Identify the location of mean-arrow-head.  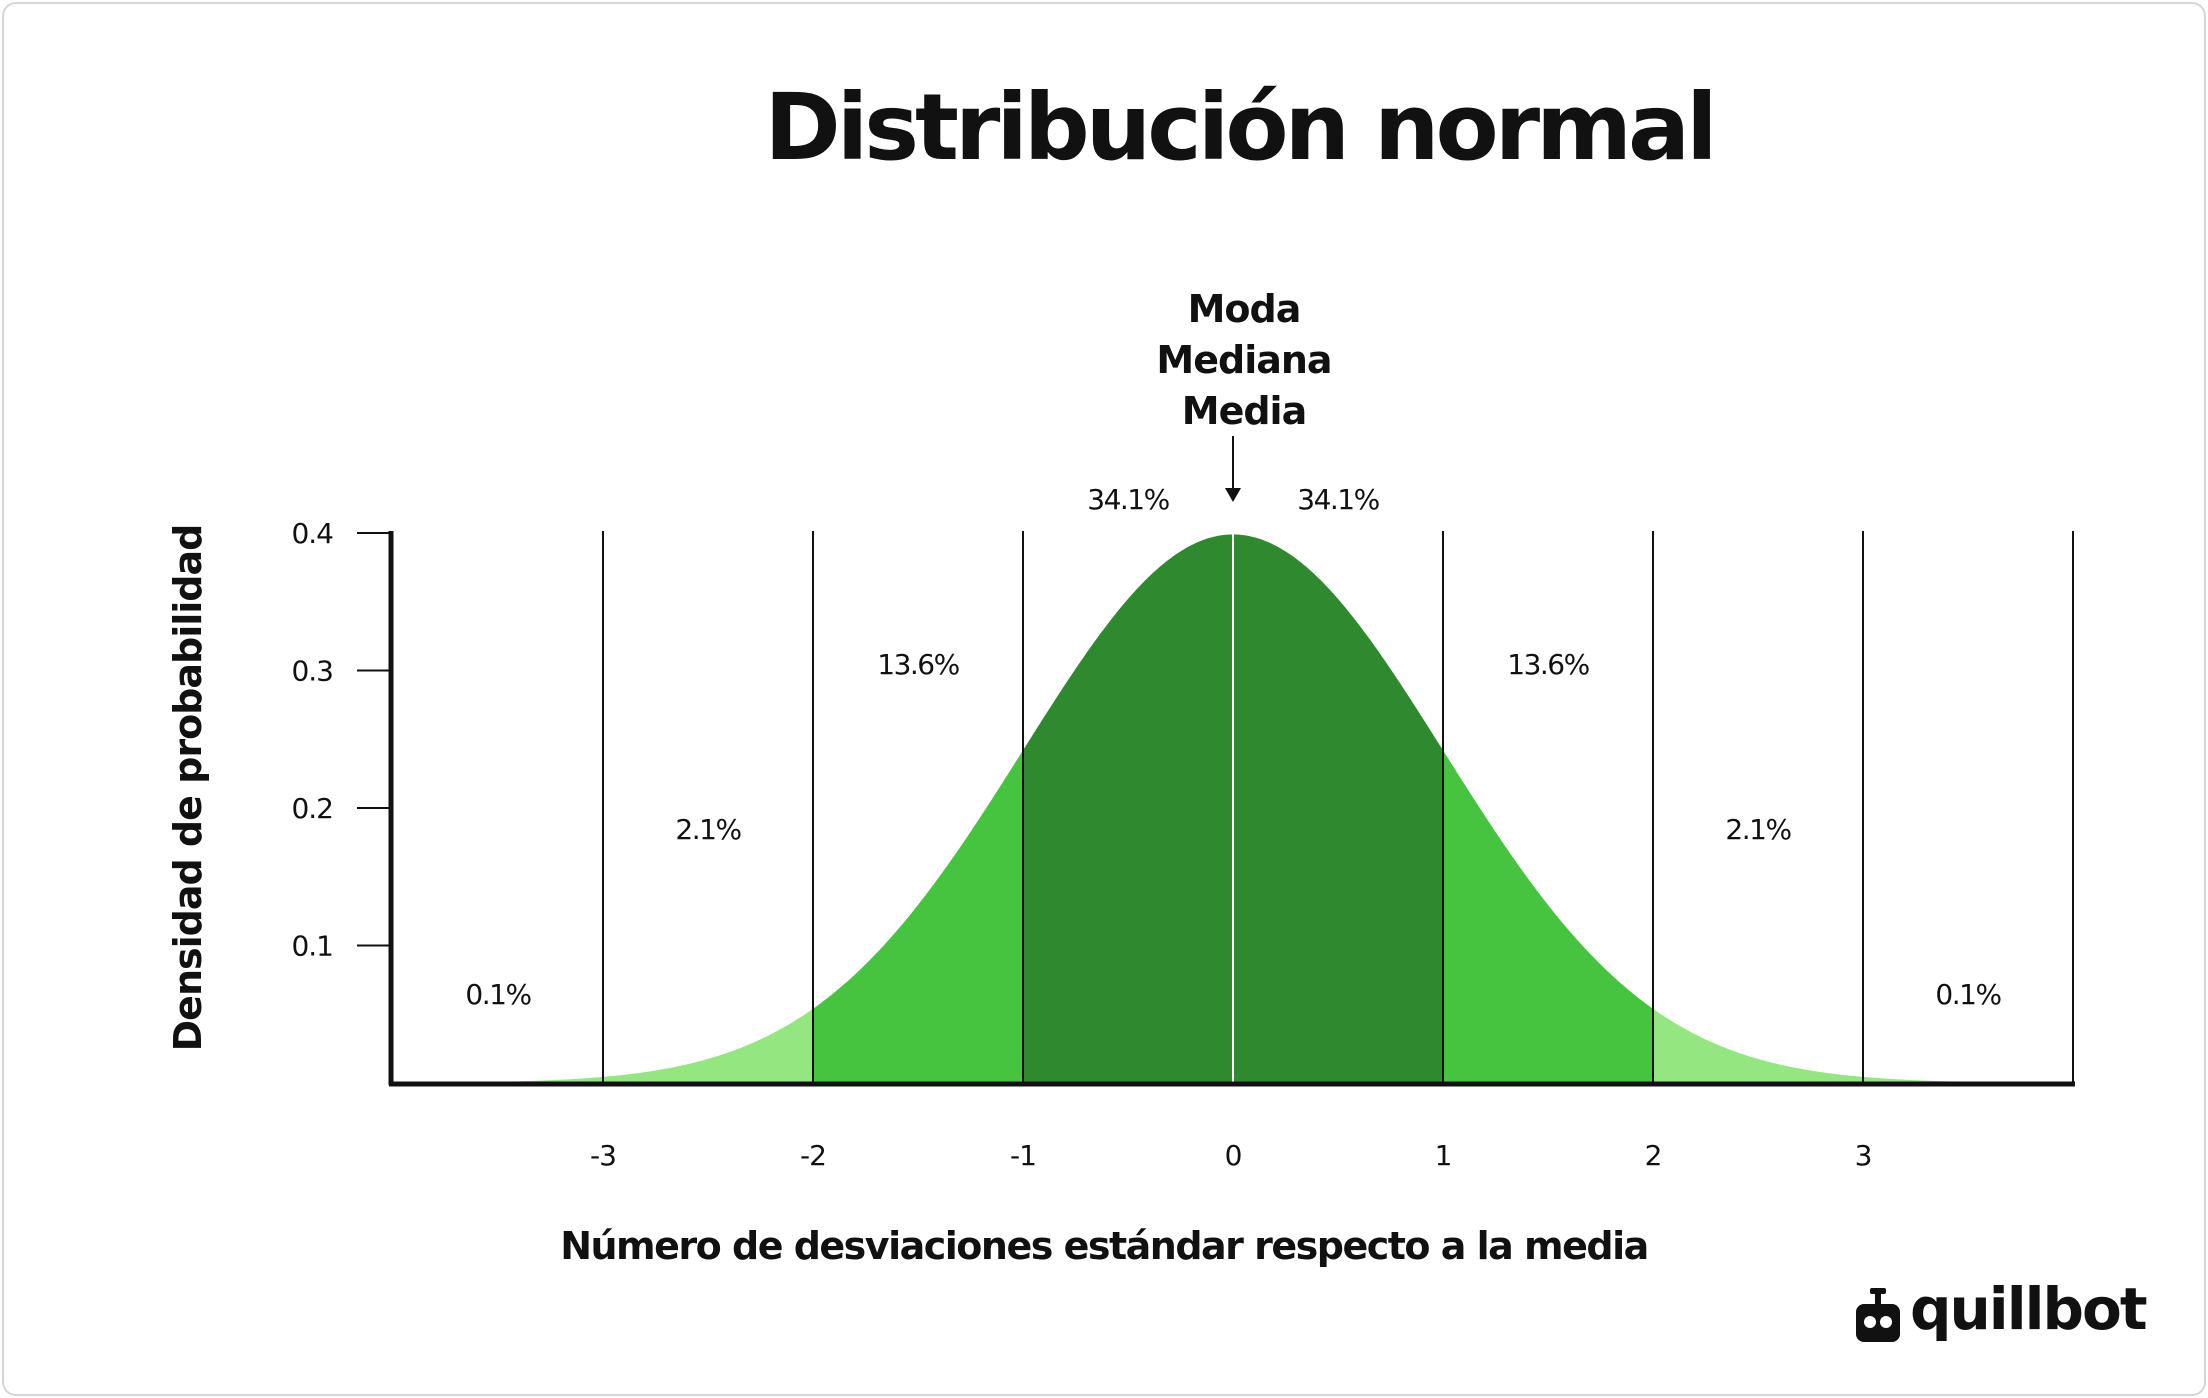
(1233, 495).